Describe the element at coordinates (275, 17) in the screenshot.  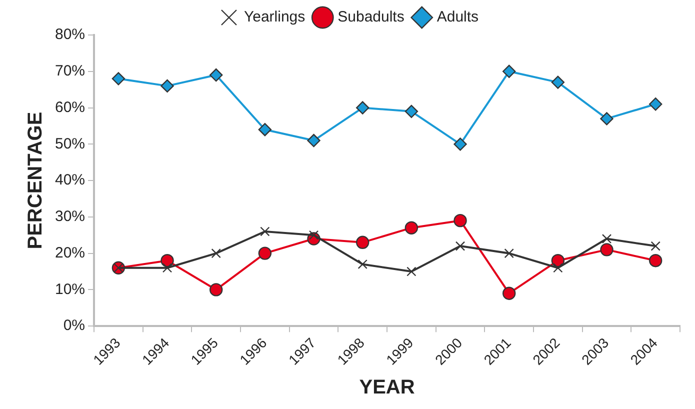
I see `legend-label: Yearlings` at that location.